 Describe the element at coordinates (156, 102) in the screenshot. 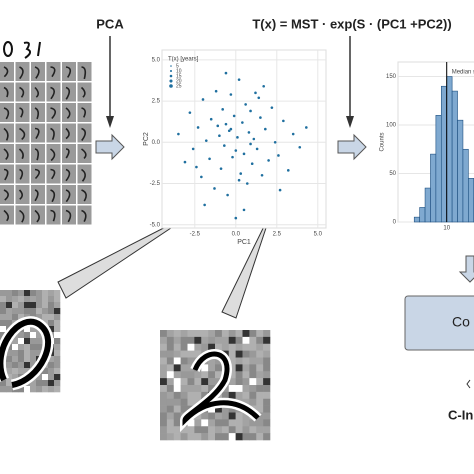

I see `y-tick-label: 2.5` at that location.